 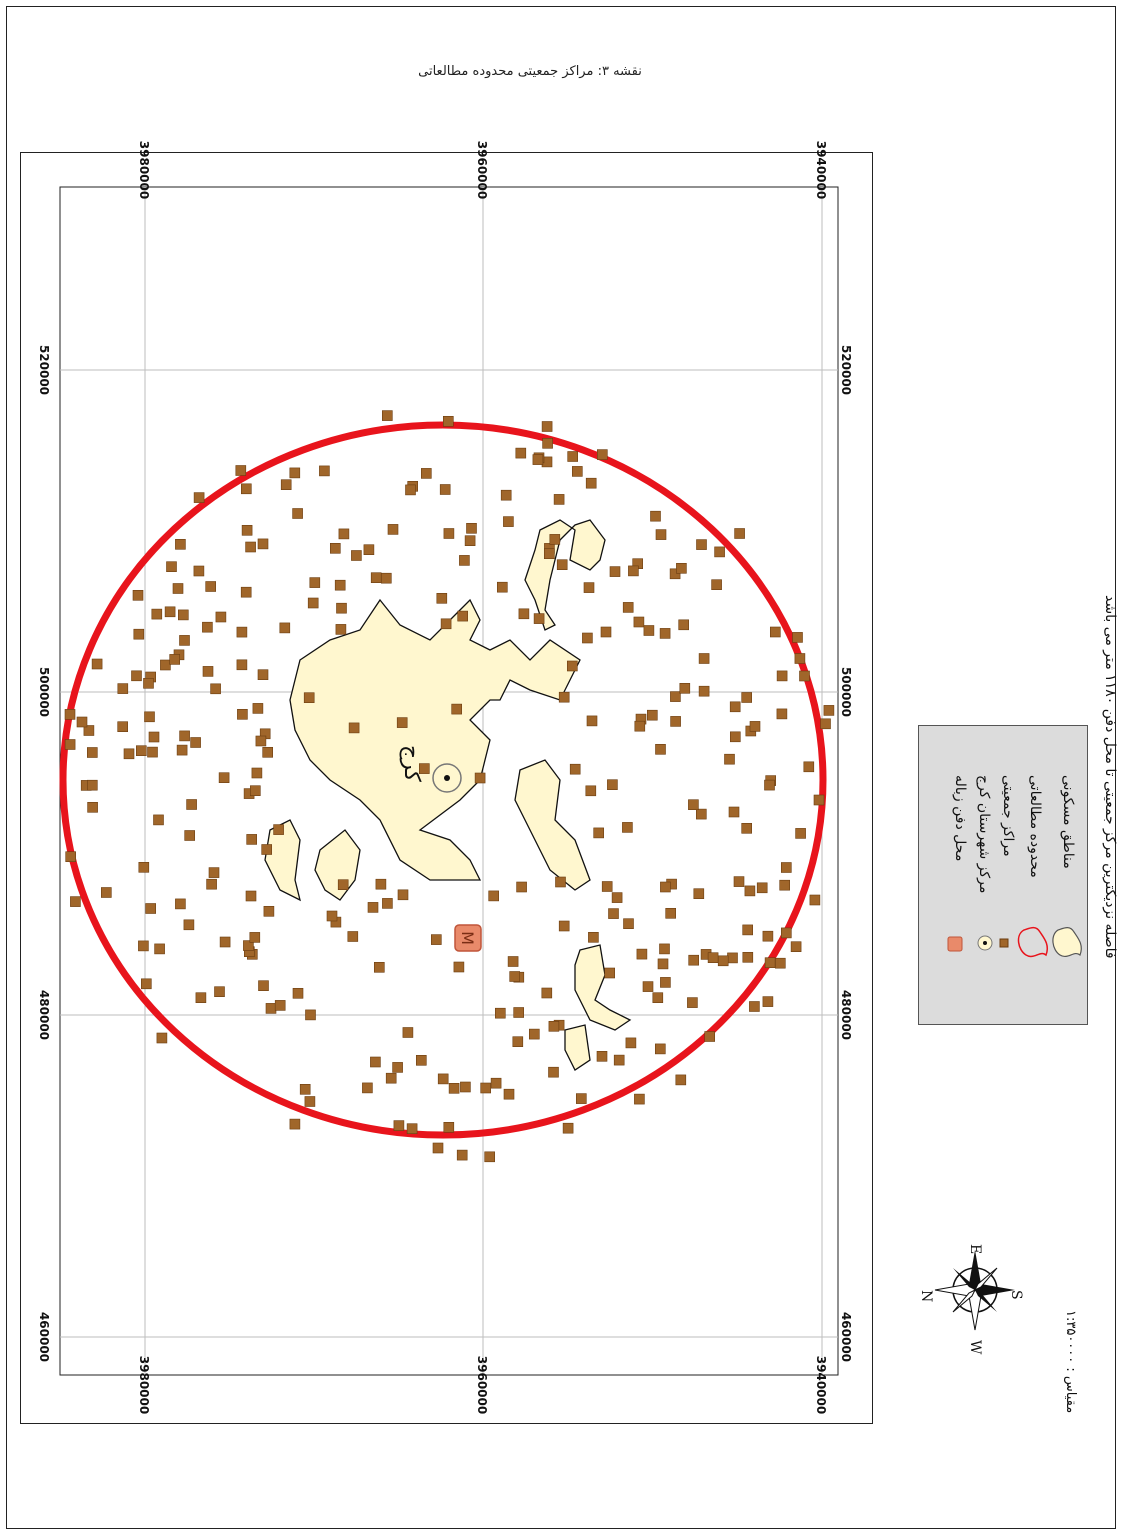 I want to click on grid-label-y-top: 3940000, so click(x=821, y=170).